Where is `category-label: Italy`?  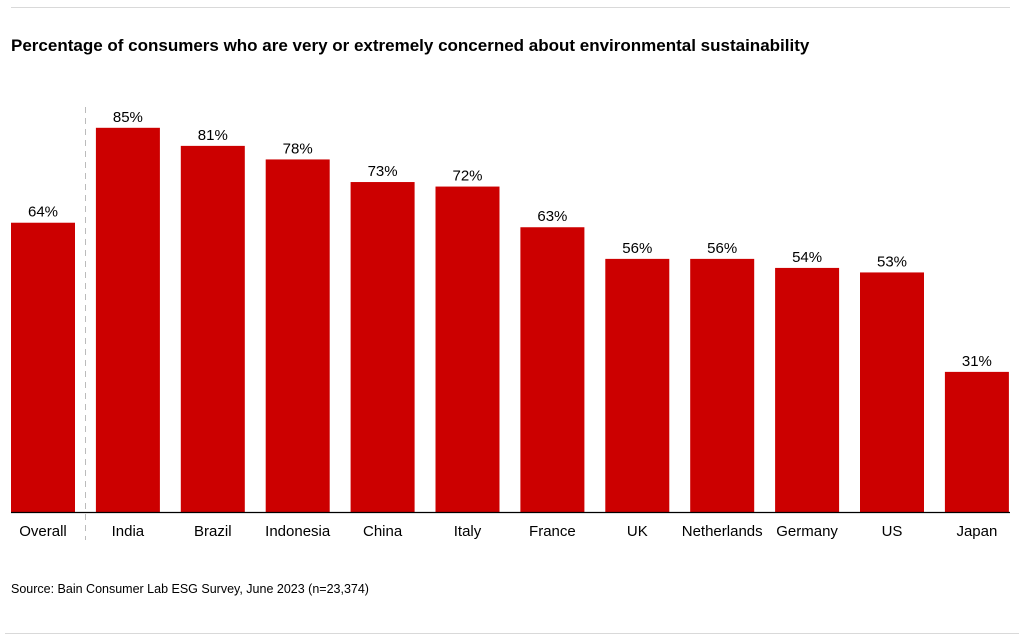 category-label: Italy is located at coordinates (468, 531).